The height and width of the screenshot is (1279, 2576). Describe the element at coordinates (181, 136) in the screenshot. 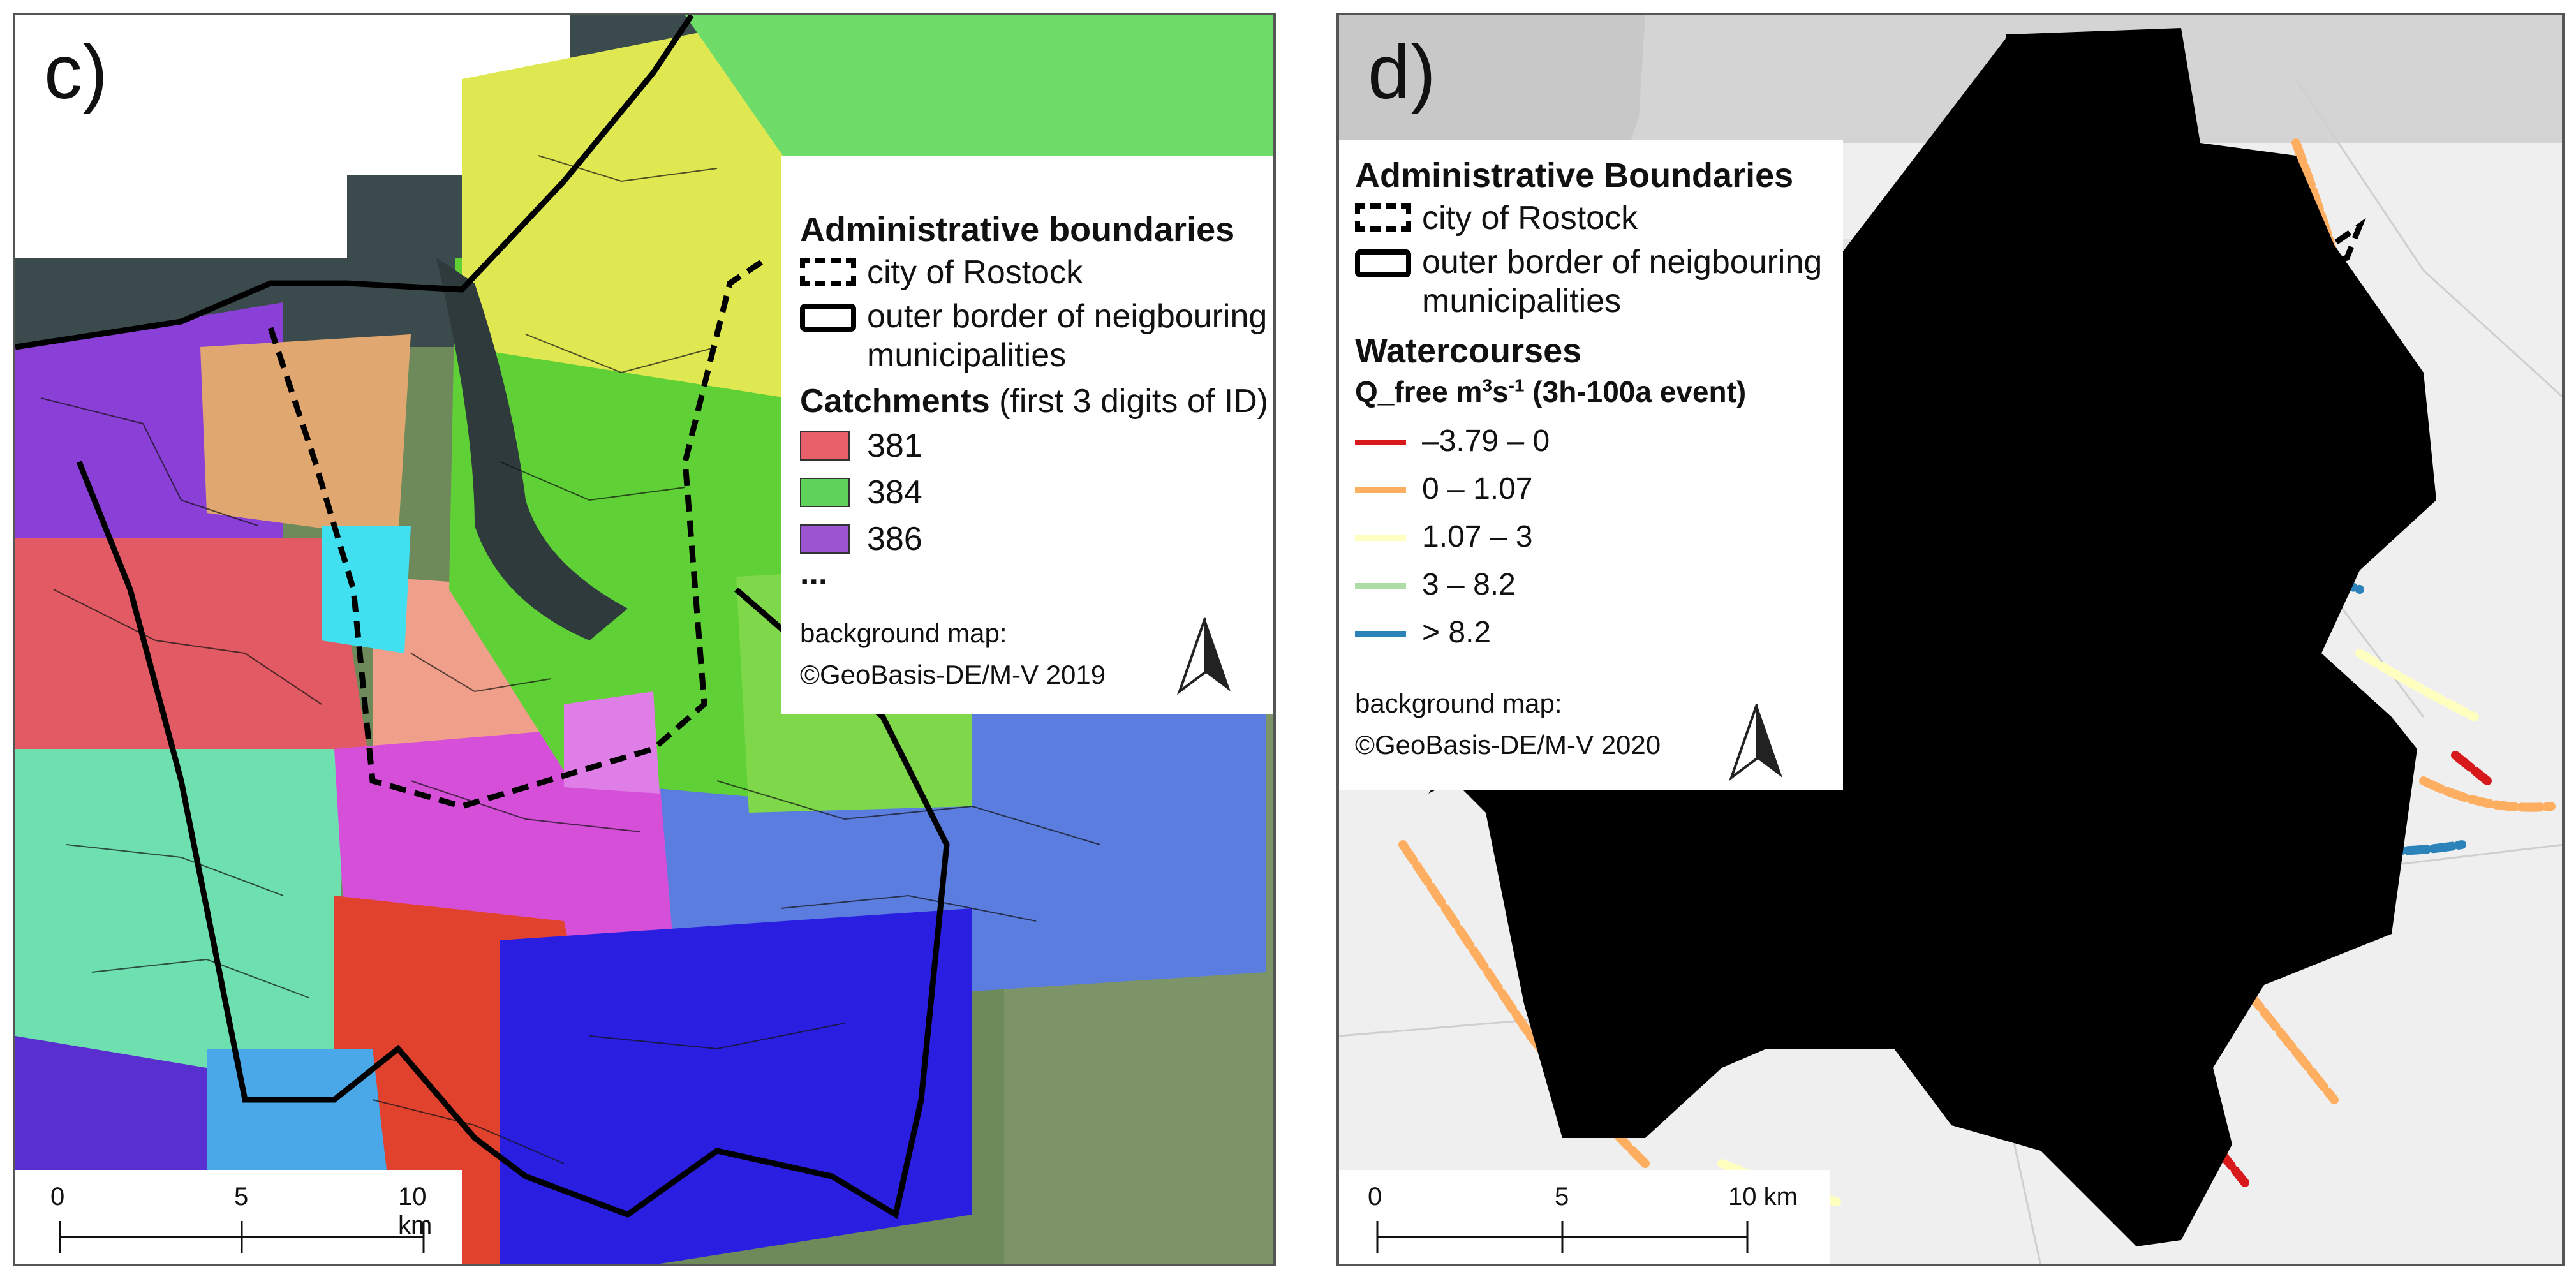

I see `white-blank-area` at that location.